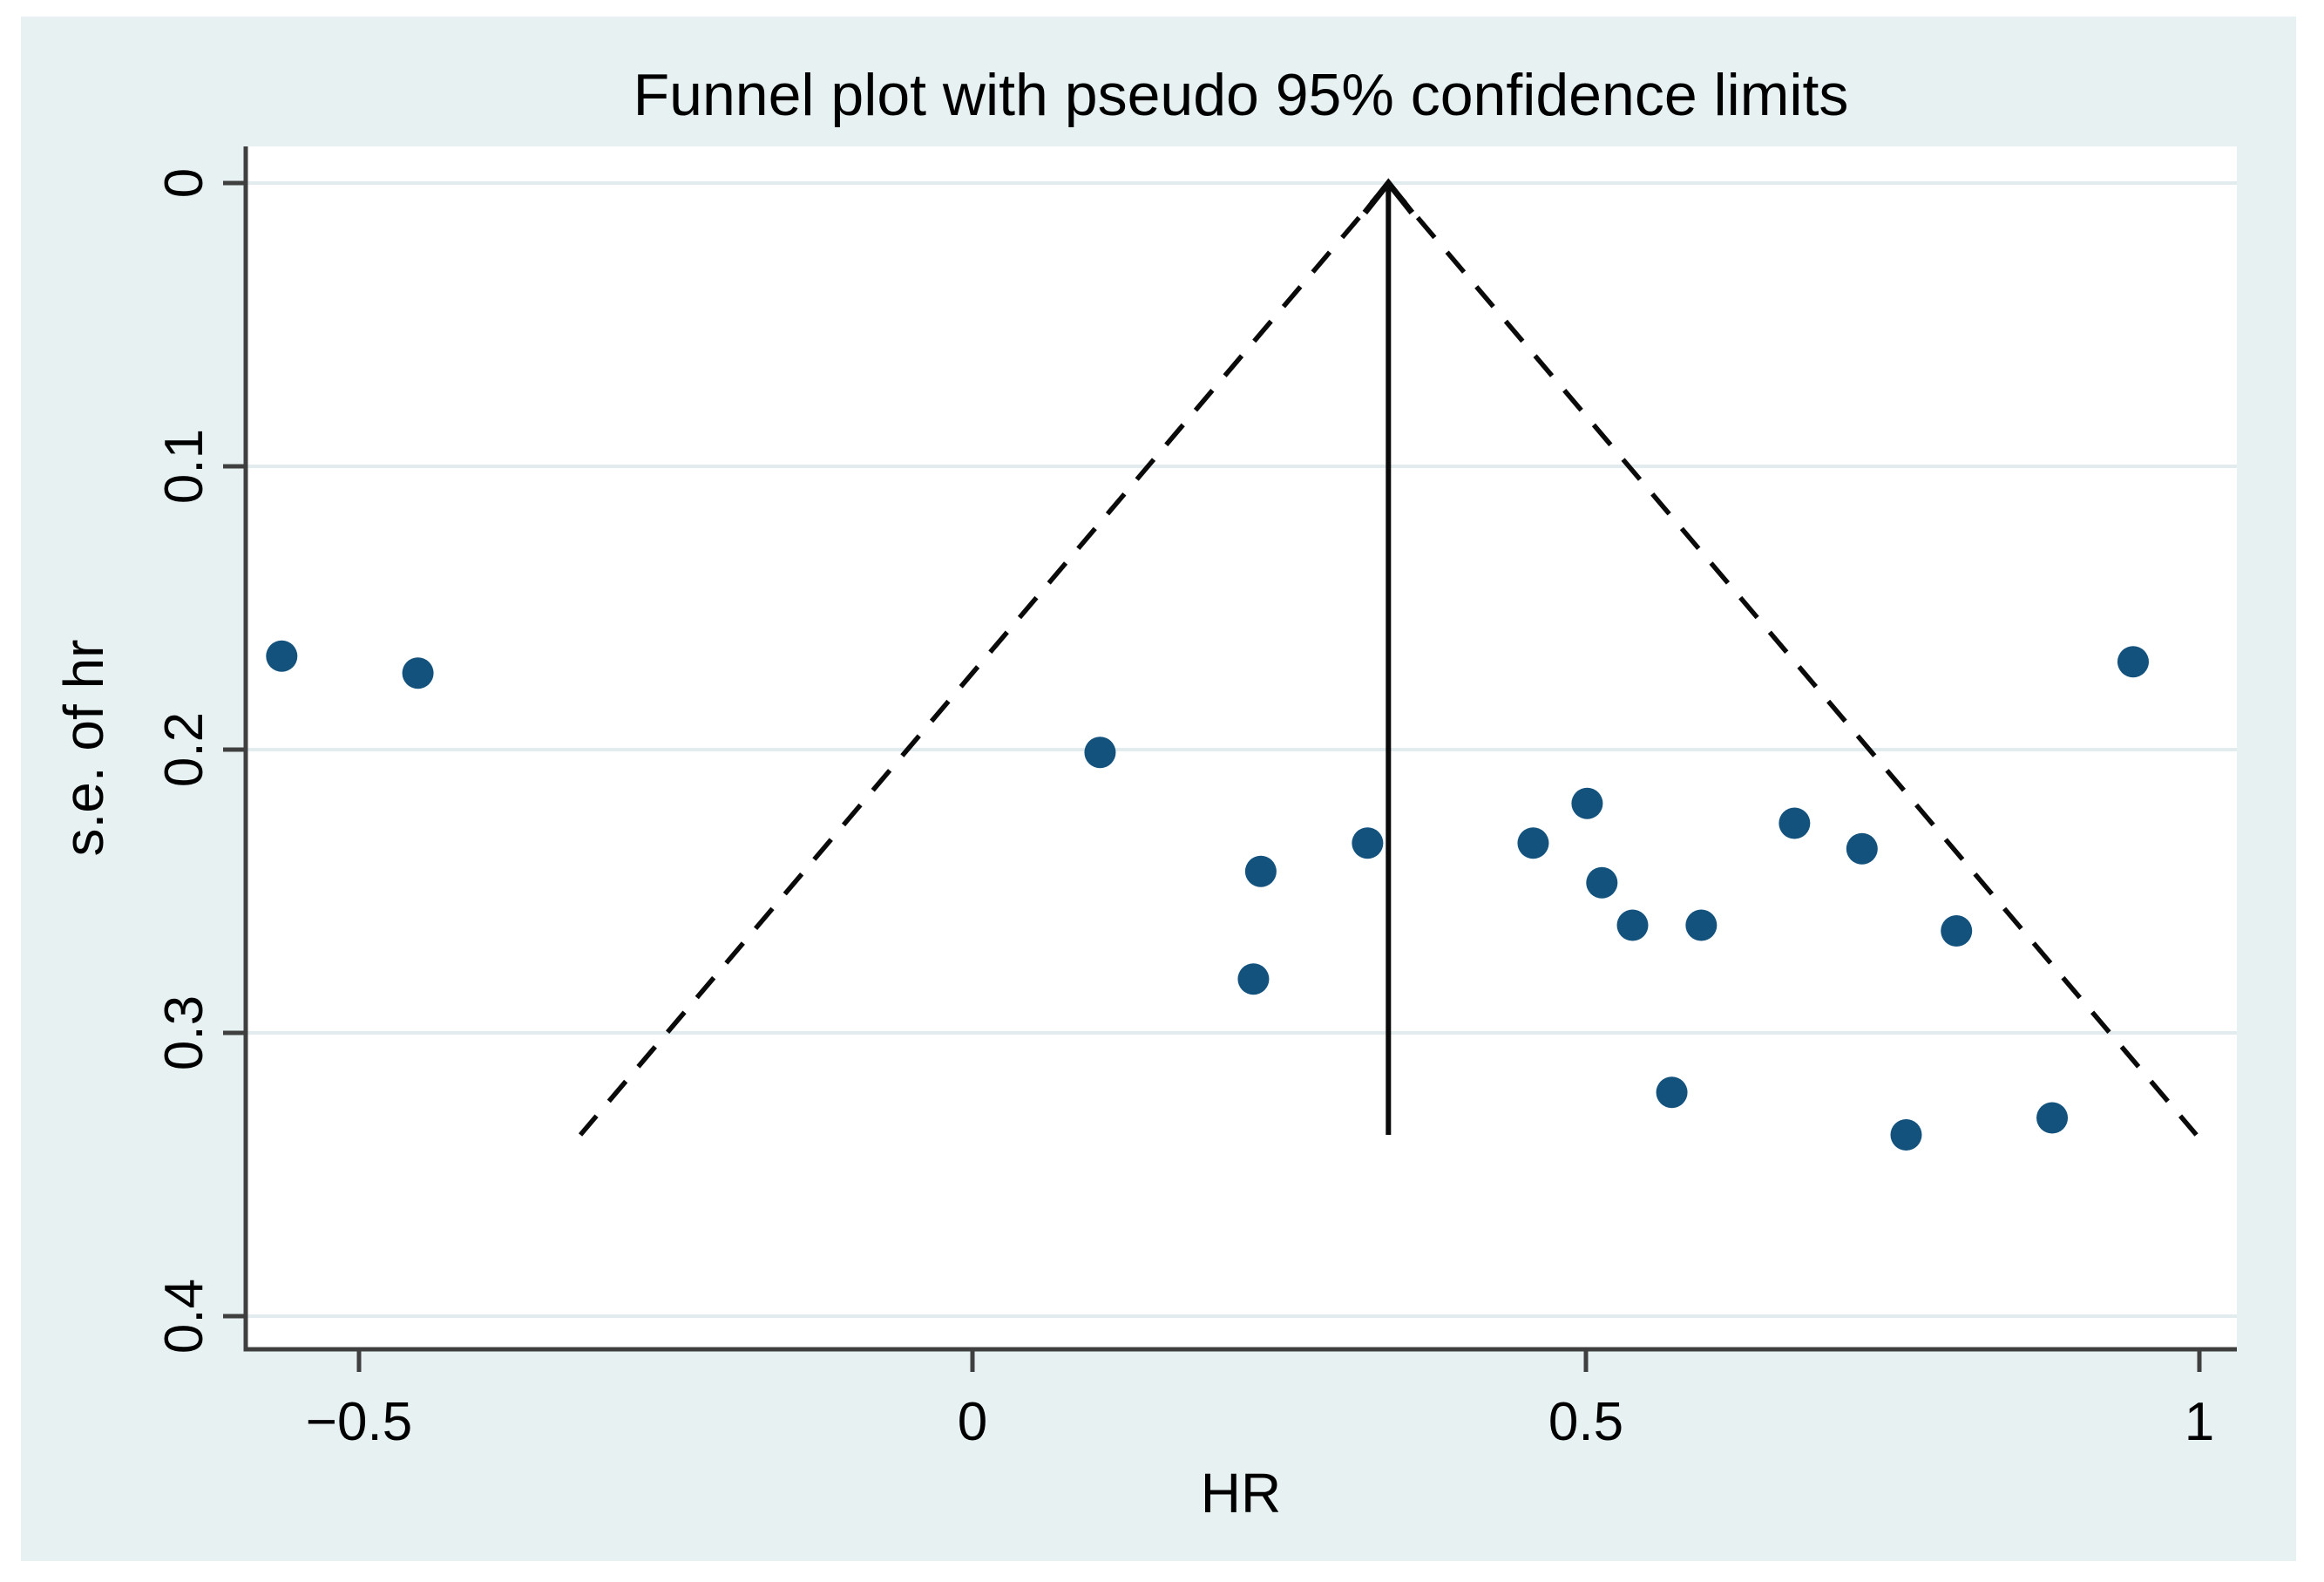  I want to click on y-tick-label: 0.4, so click(184, 1316).